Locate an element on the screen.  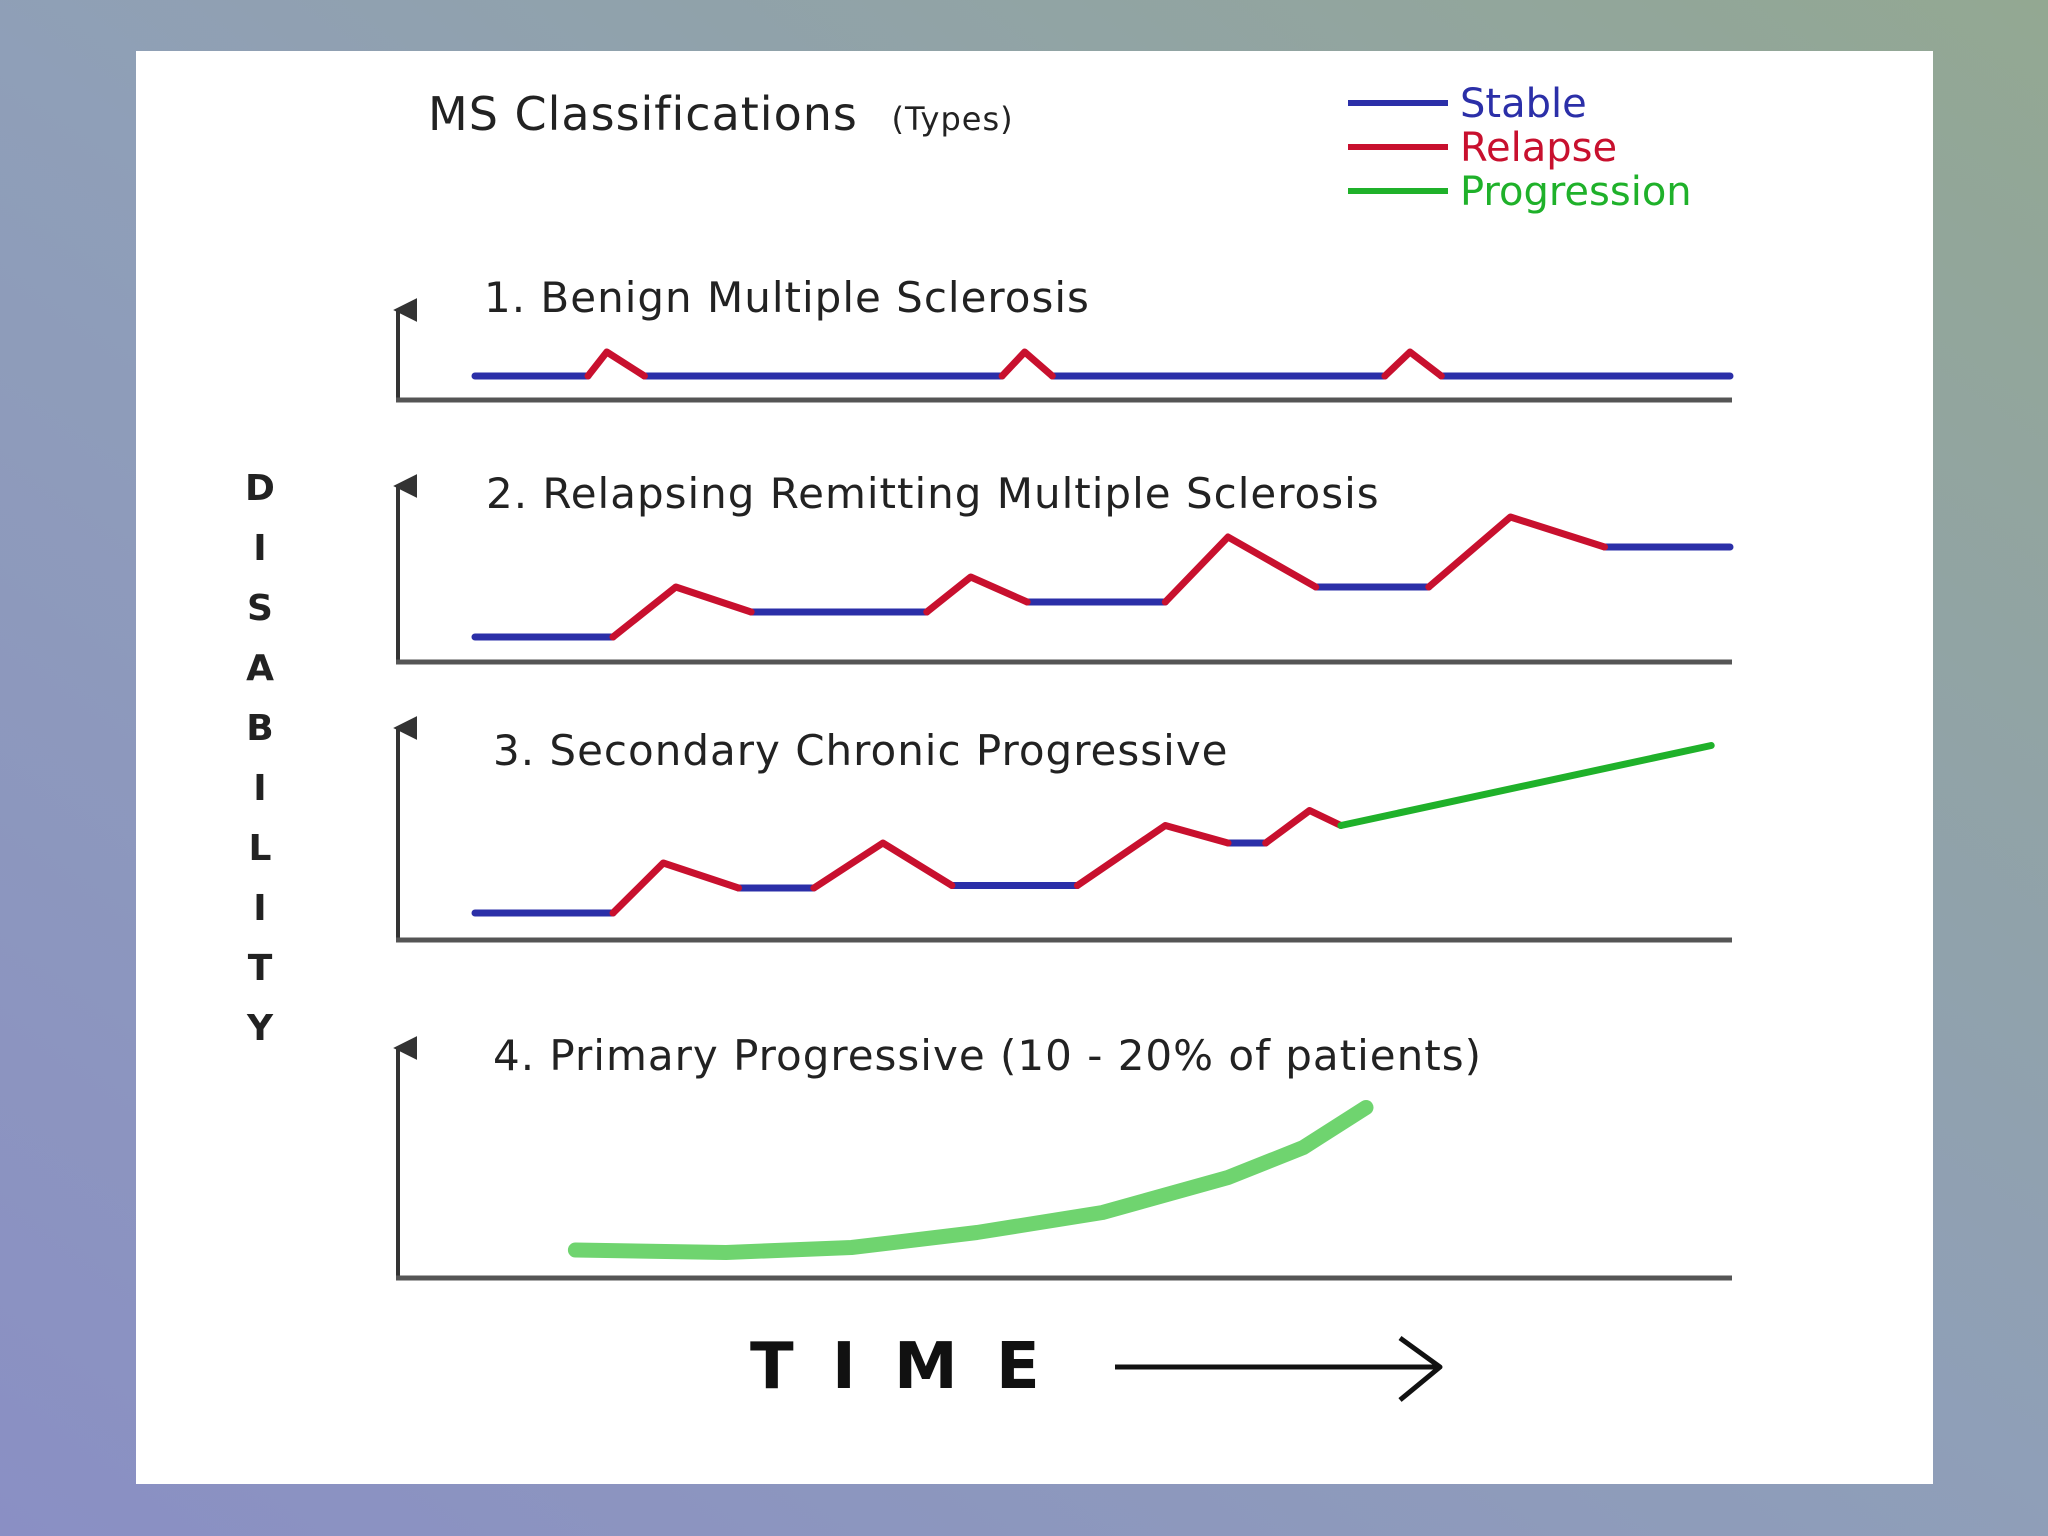
y-axis-letter: Y is located at coordinates (260, 1028).